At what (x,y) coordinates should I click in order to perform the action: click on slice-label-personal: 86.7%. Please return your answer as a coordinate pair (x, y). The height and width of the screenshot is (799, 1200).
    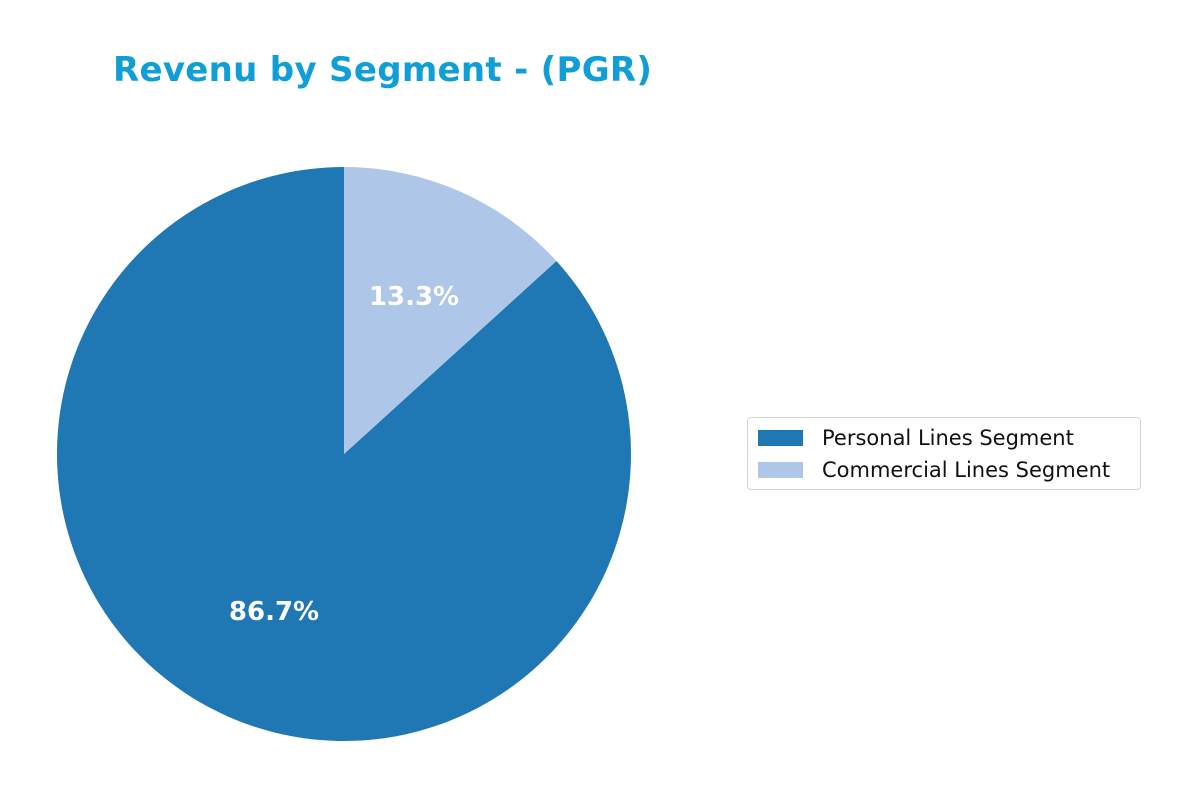
    Looking at the image, I should click on (274, 612).